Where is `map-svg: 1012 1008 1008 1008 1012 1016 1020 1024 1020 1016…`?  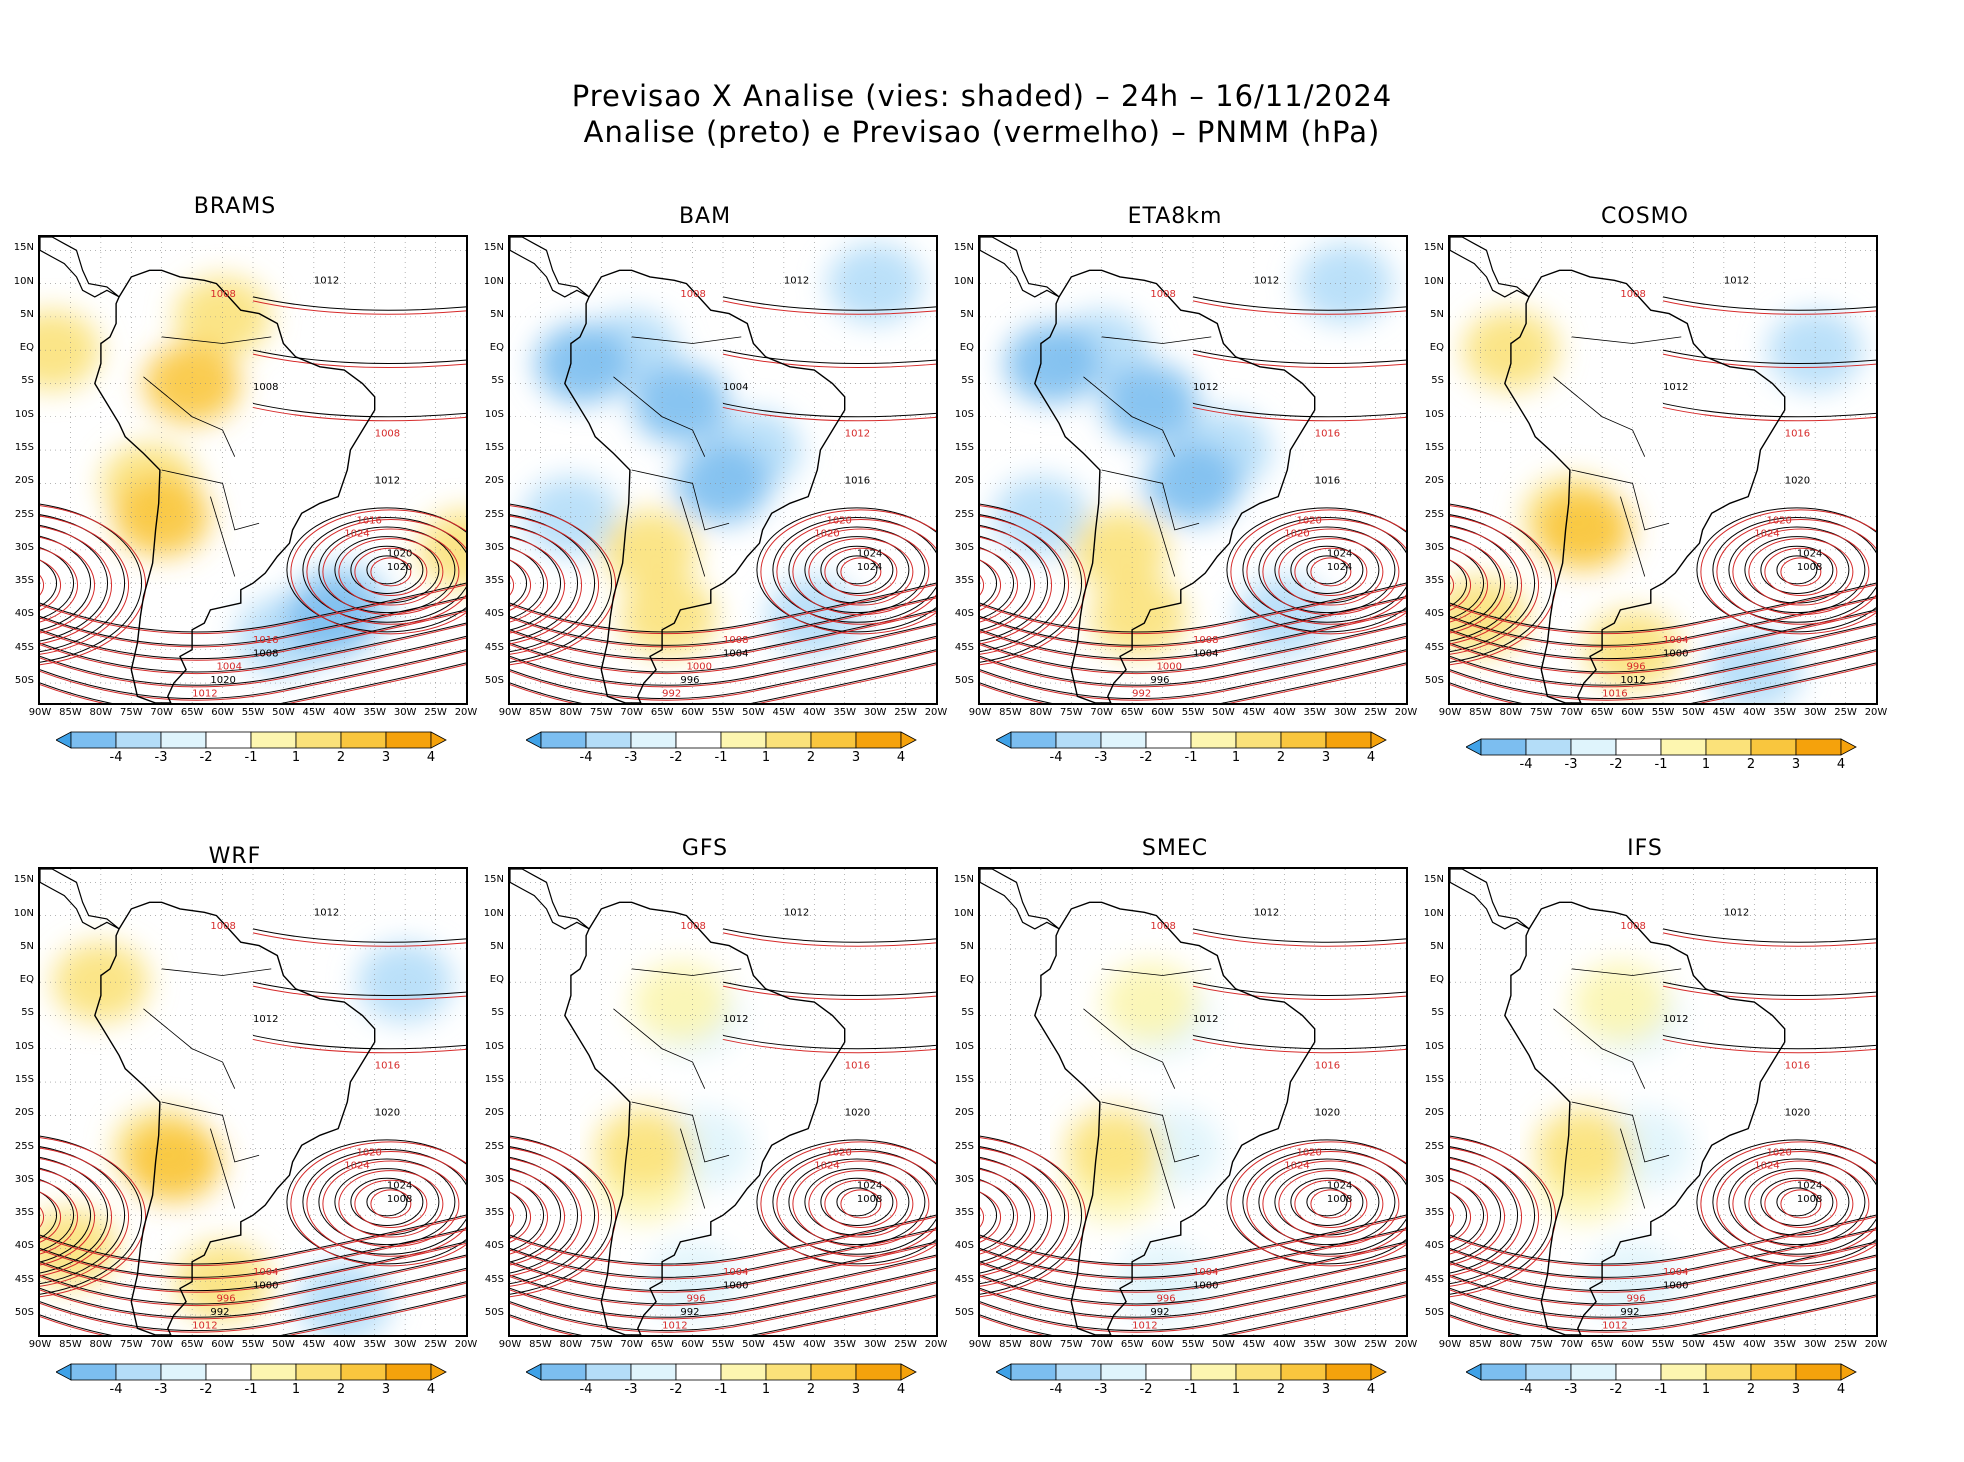
map-svg: 1012 1008 1008 1008 1012 1016 1020 1024 1020 1016… is located at coordinates (253, 470).